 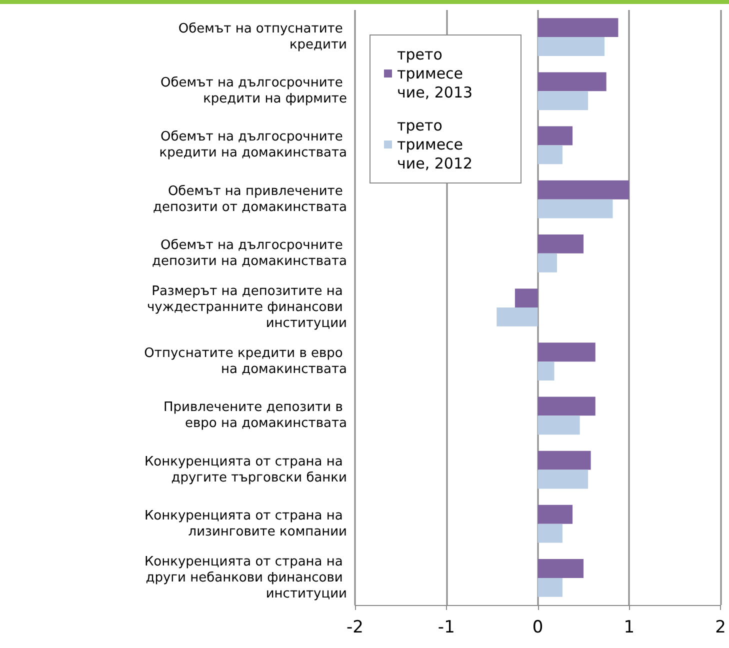 What do you see at coordinates (435, 74) in the screenshot?
I see `legend-label: трето тримесечие, 2013` at bounding box center [435, 74].